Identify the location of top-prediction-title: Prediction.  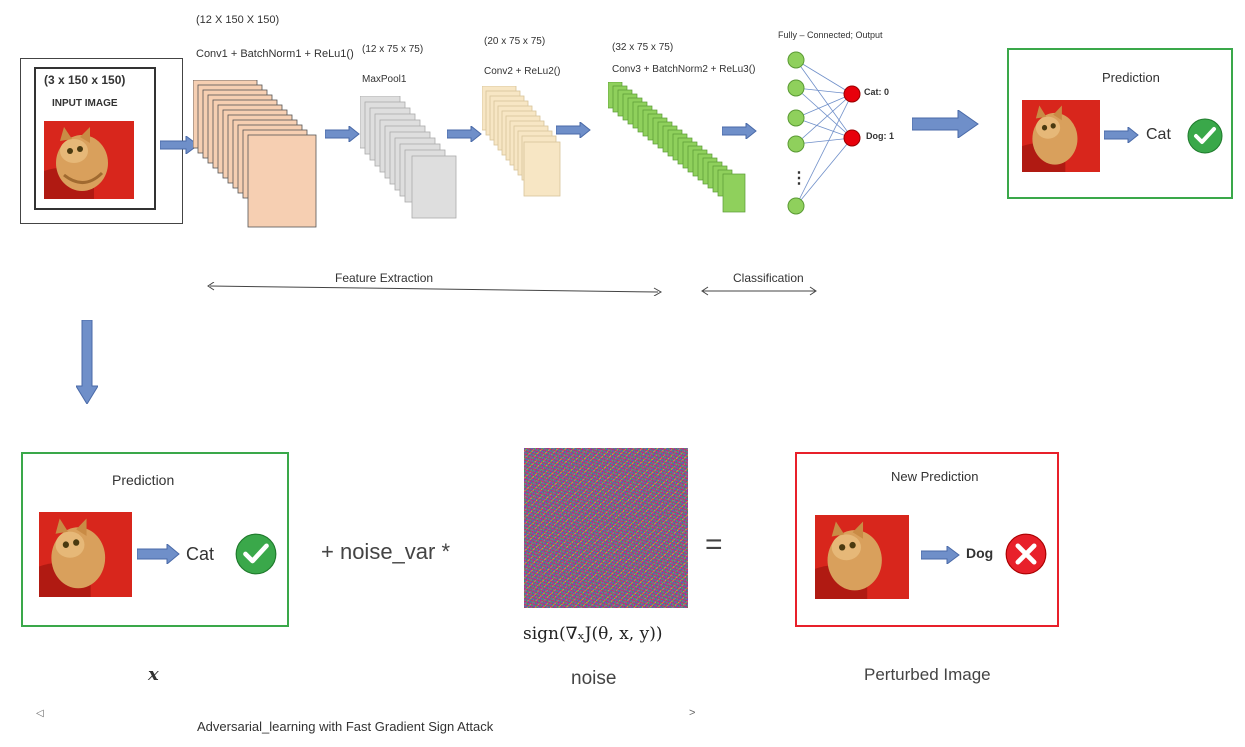
(1131, 77).